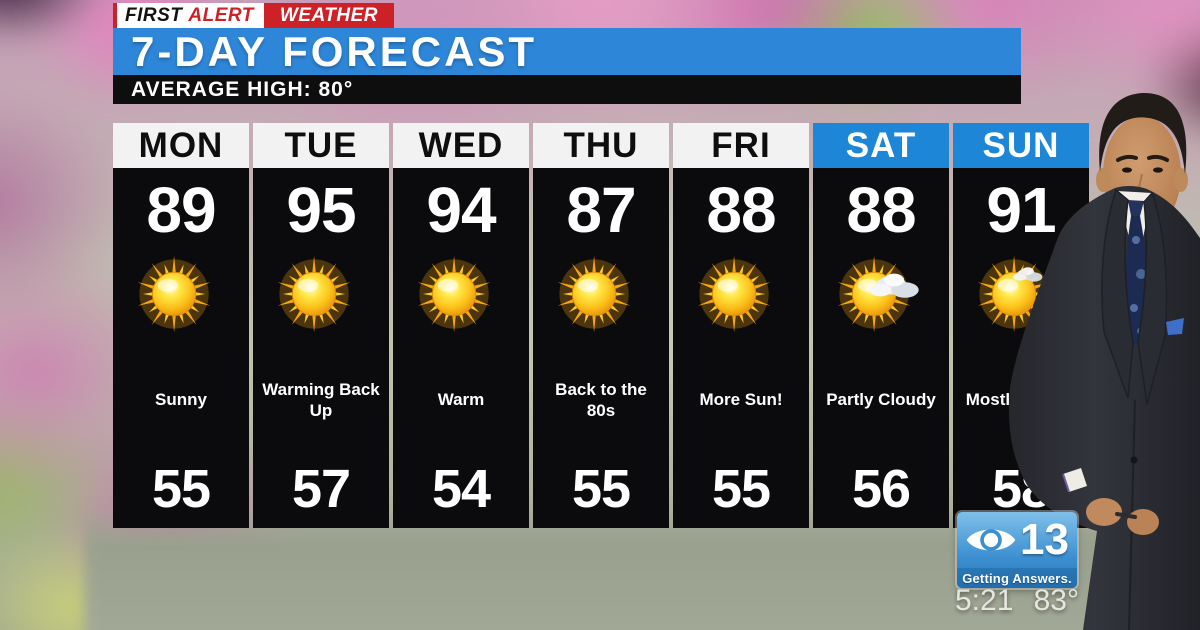  Describe the element at coordinates (181, 348) in the screenshot. I see `day-panel: 89 Sunny 55` at that location.